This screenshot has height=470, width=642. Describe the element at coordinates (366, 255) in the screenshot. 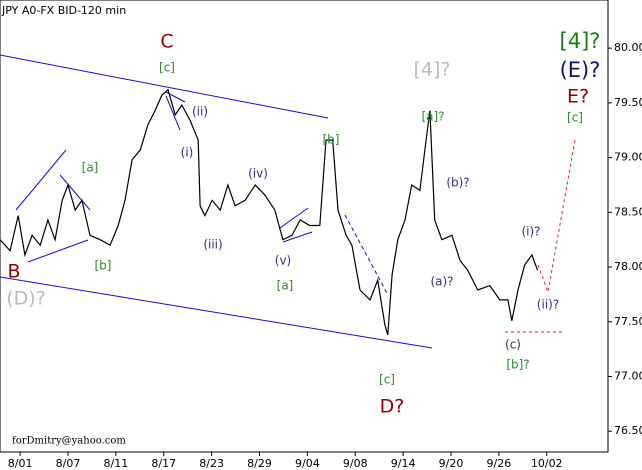

I see `dashed-line` at that location.